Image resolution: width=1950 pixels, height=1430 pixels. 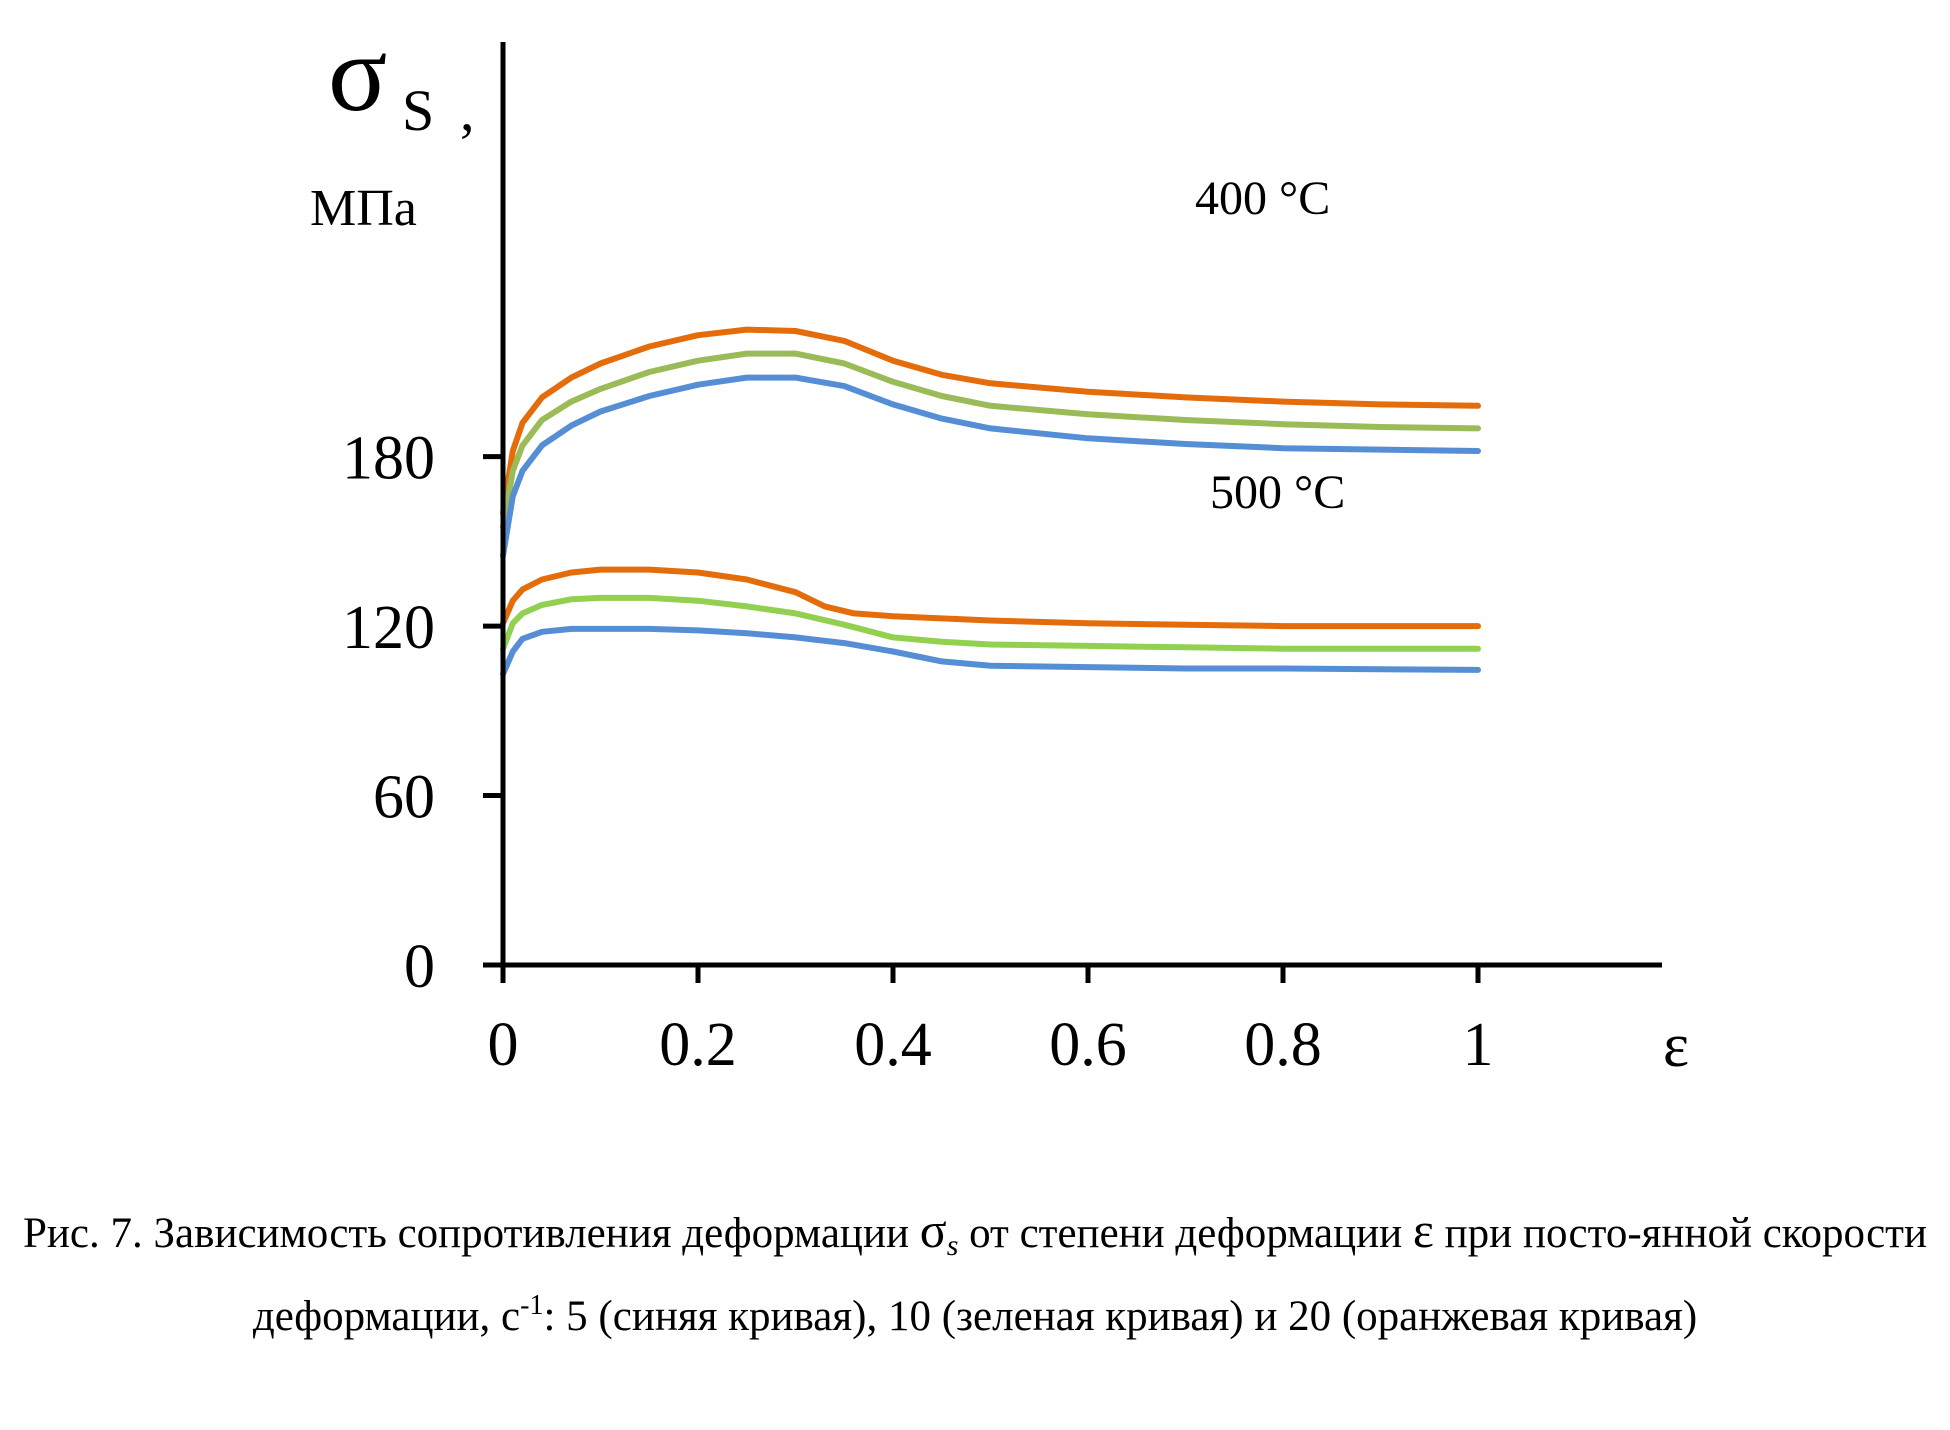 I want to click on x-tick-label-2: 0.4, so click(x=893, y=1045).